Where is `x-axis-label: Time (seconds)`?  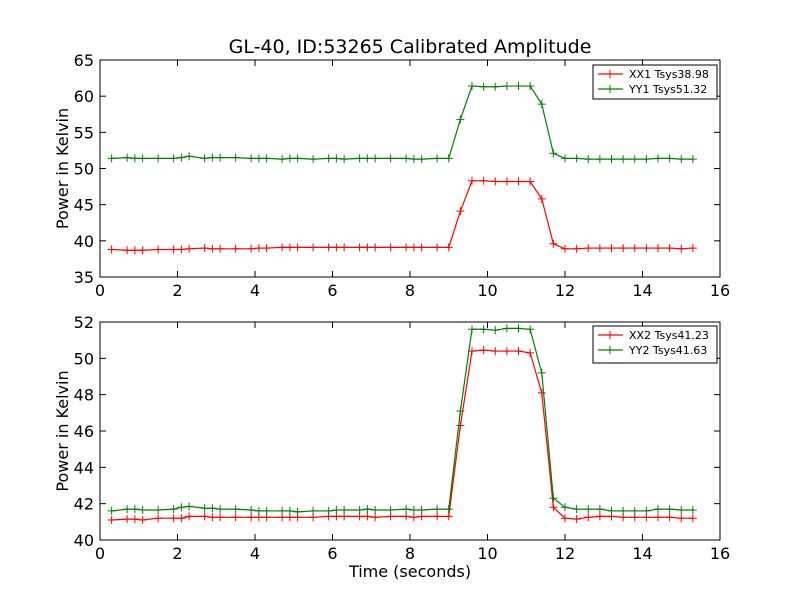 x-axis-label: Time (seconds) is located at coordinates (409, 571).